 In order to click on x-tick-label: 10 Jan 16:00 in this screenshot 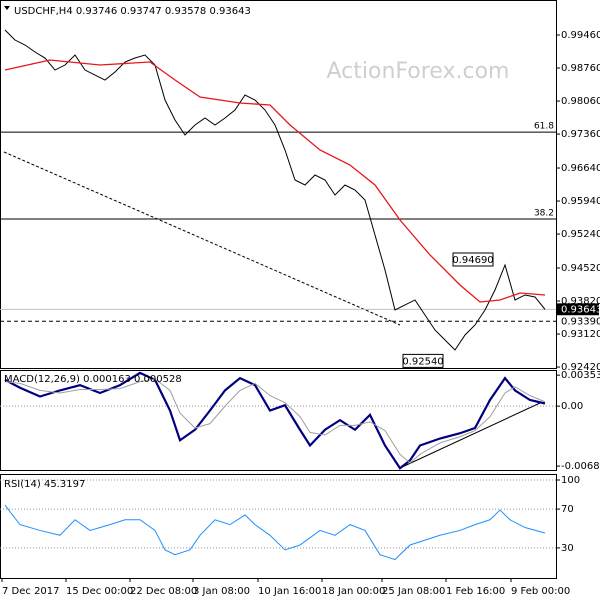, I will do `click(289, 591)`.